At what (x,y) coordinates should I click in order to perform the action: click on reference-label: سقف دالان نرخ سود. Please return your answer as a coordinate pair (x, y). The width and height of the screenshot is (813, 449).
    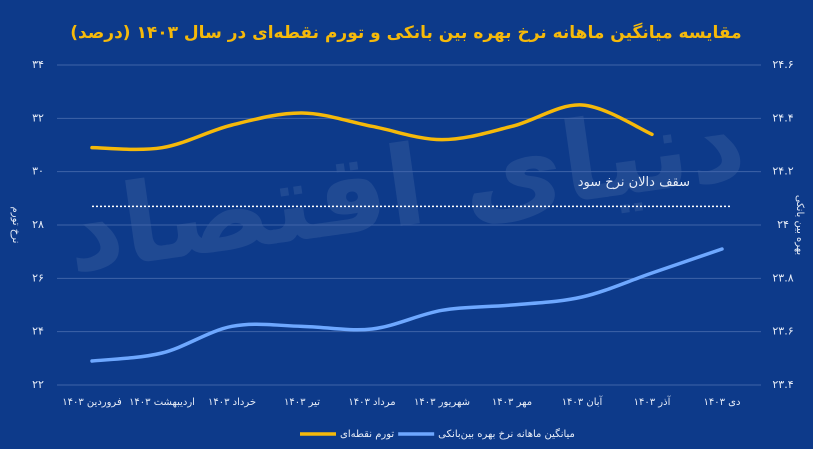
    Looking at the image, I should click on (634, 182).